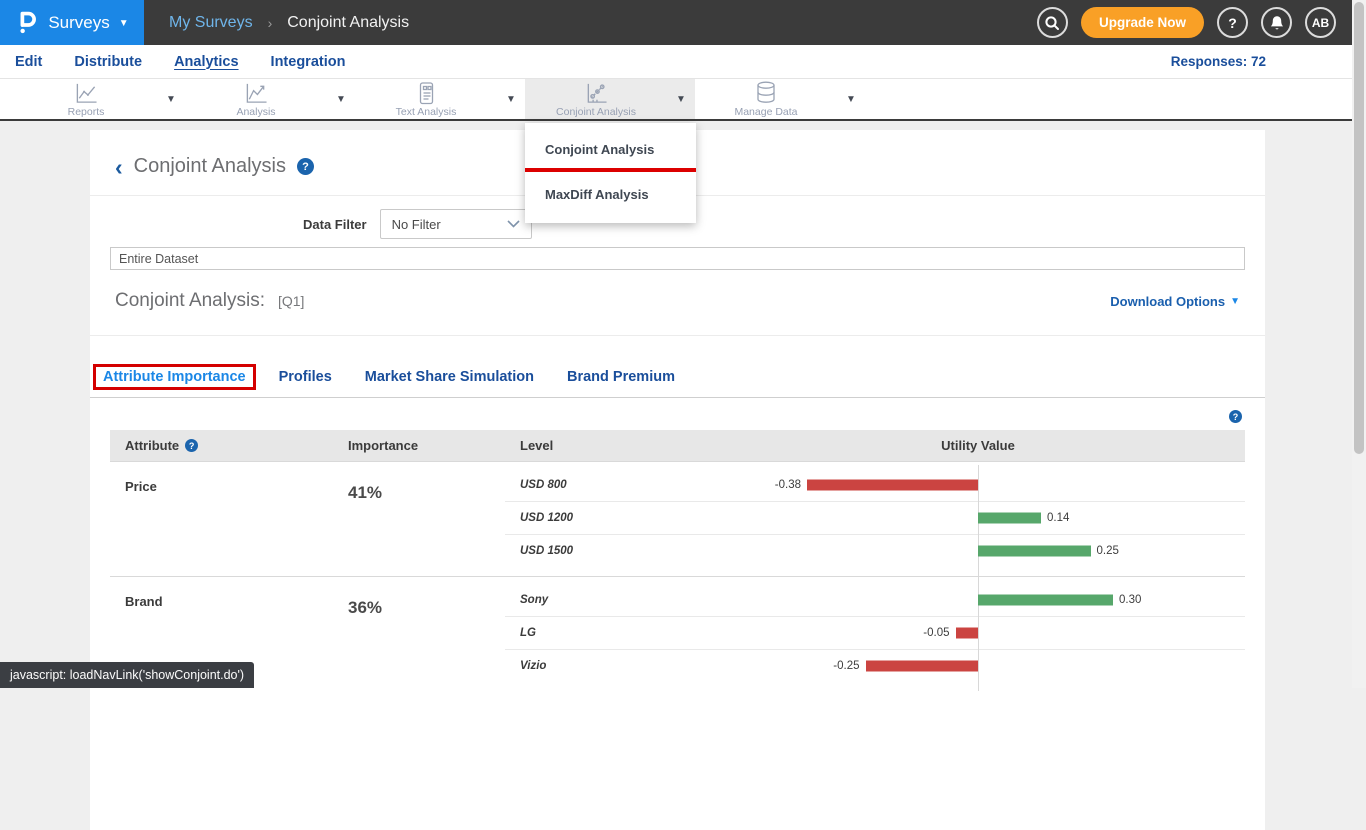  Describe the element at coordinates (192, 445) in the screenshot. I see `attribute-help-icon: ?` at that location.